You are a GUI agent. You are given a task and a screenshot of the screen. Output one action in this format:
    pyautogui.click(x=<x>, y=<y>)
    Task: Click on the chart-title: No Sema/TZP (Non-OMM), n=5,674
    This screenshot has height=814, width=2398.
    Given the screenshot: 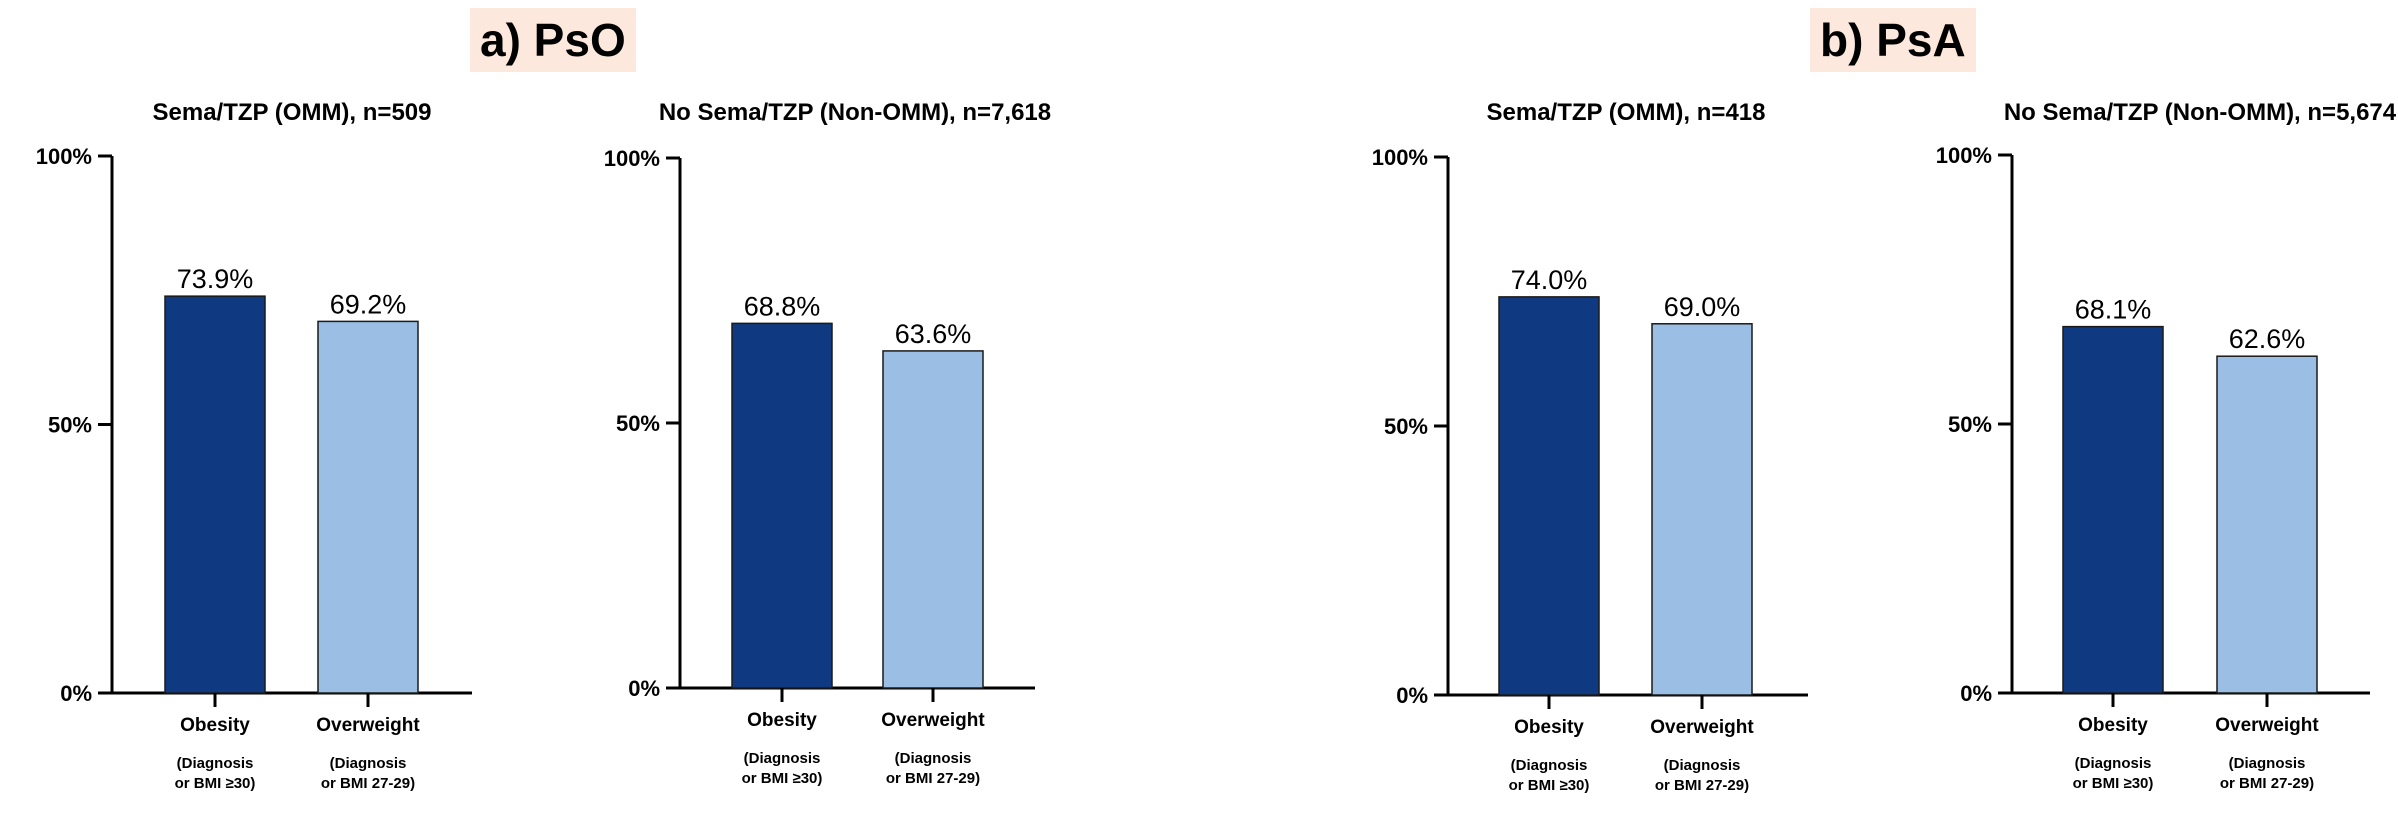 What is the action you would take?
    pyautogui.click(x=2200, y=112)
    